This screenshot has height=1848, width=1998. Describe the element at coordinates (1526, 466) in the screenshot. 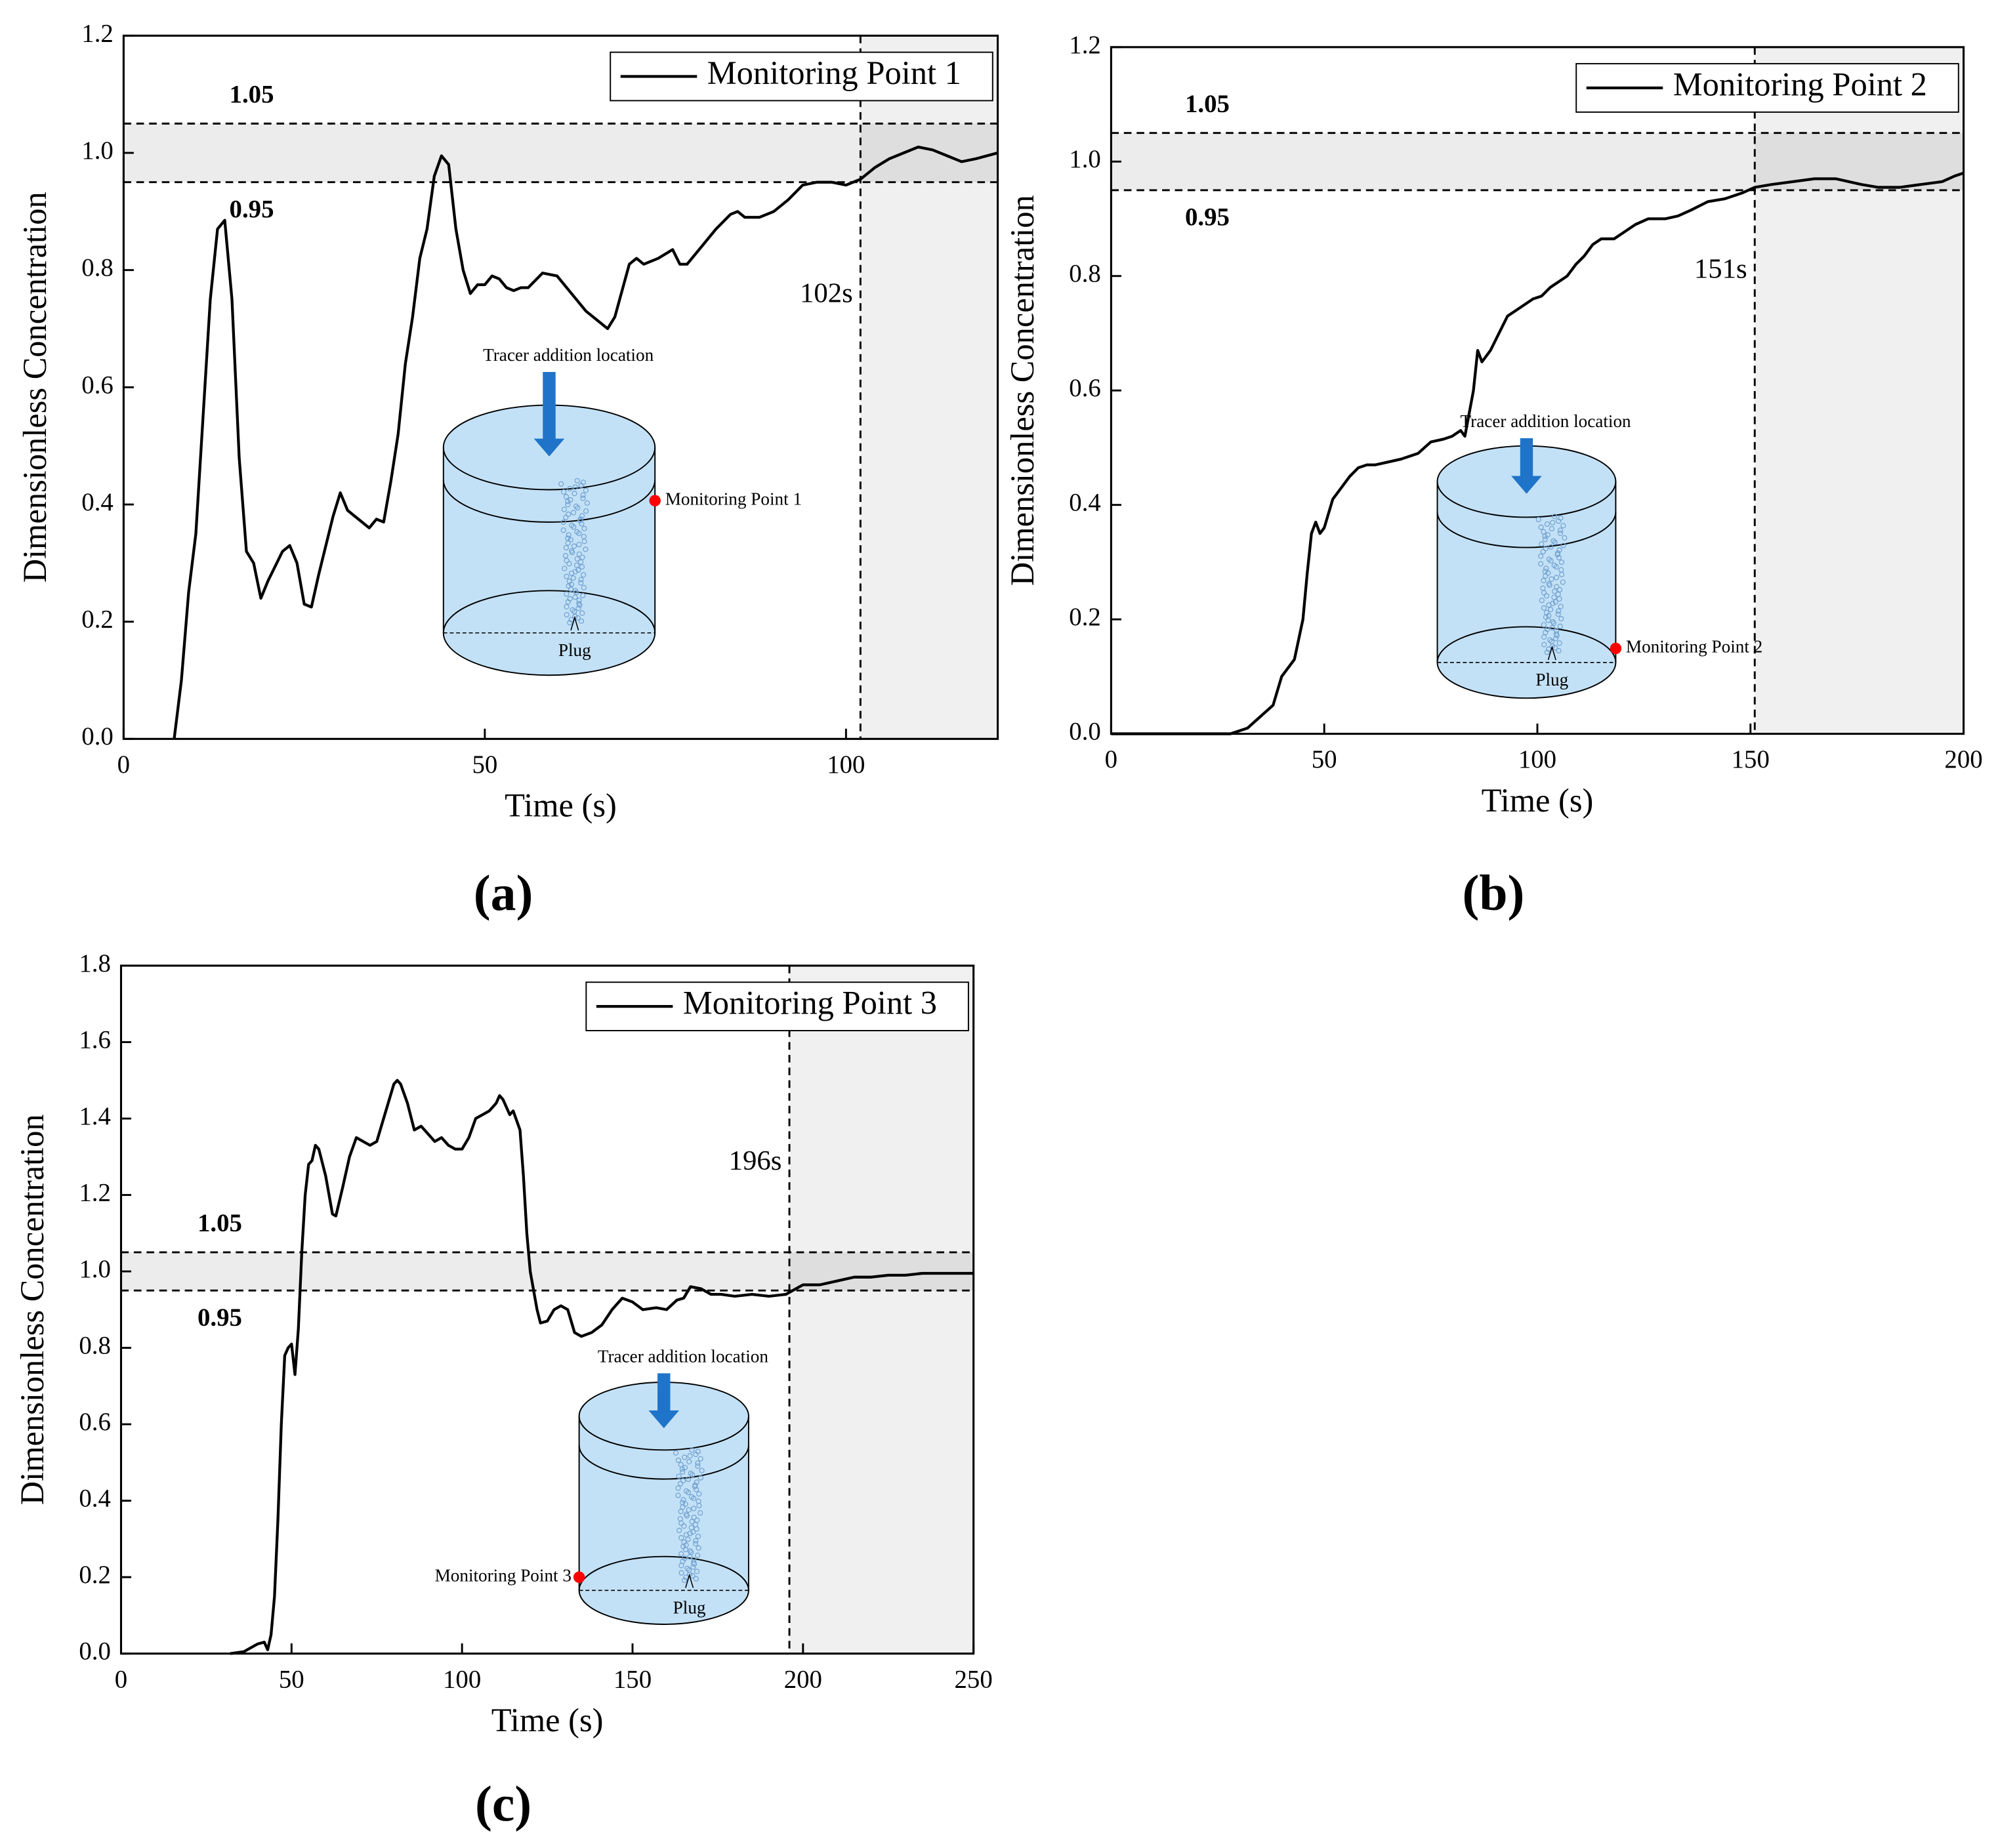

I see `tracer-arrow` at that location.